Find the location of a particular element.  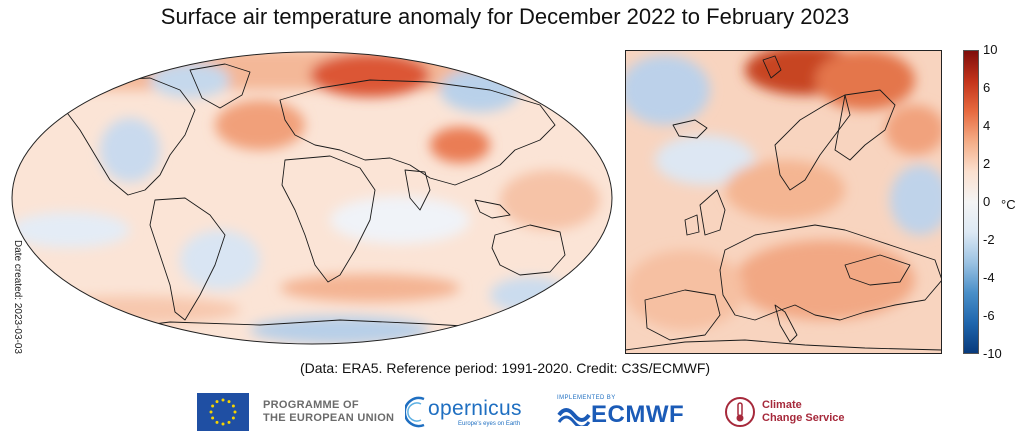

colorbar-tick: -4 is located at coordinates (989, 277).